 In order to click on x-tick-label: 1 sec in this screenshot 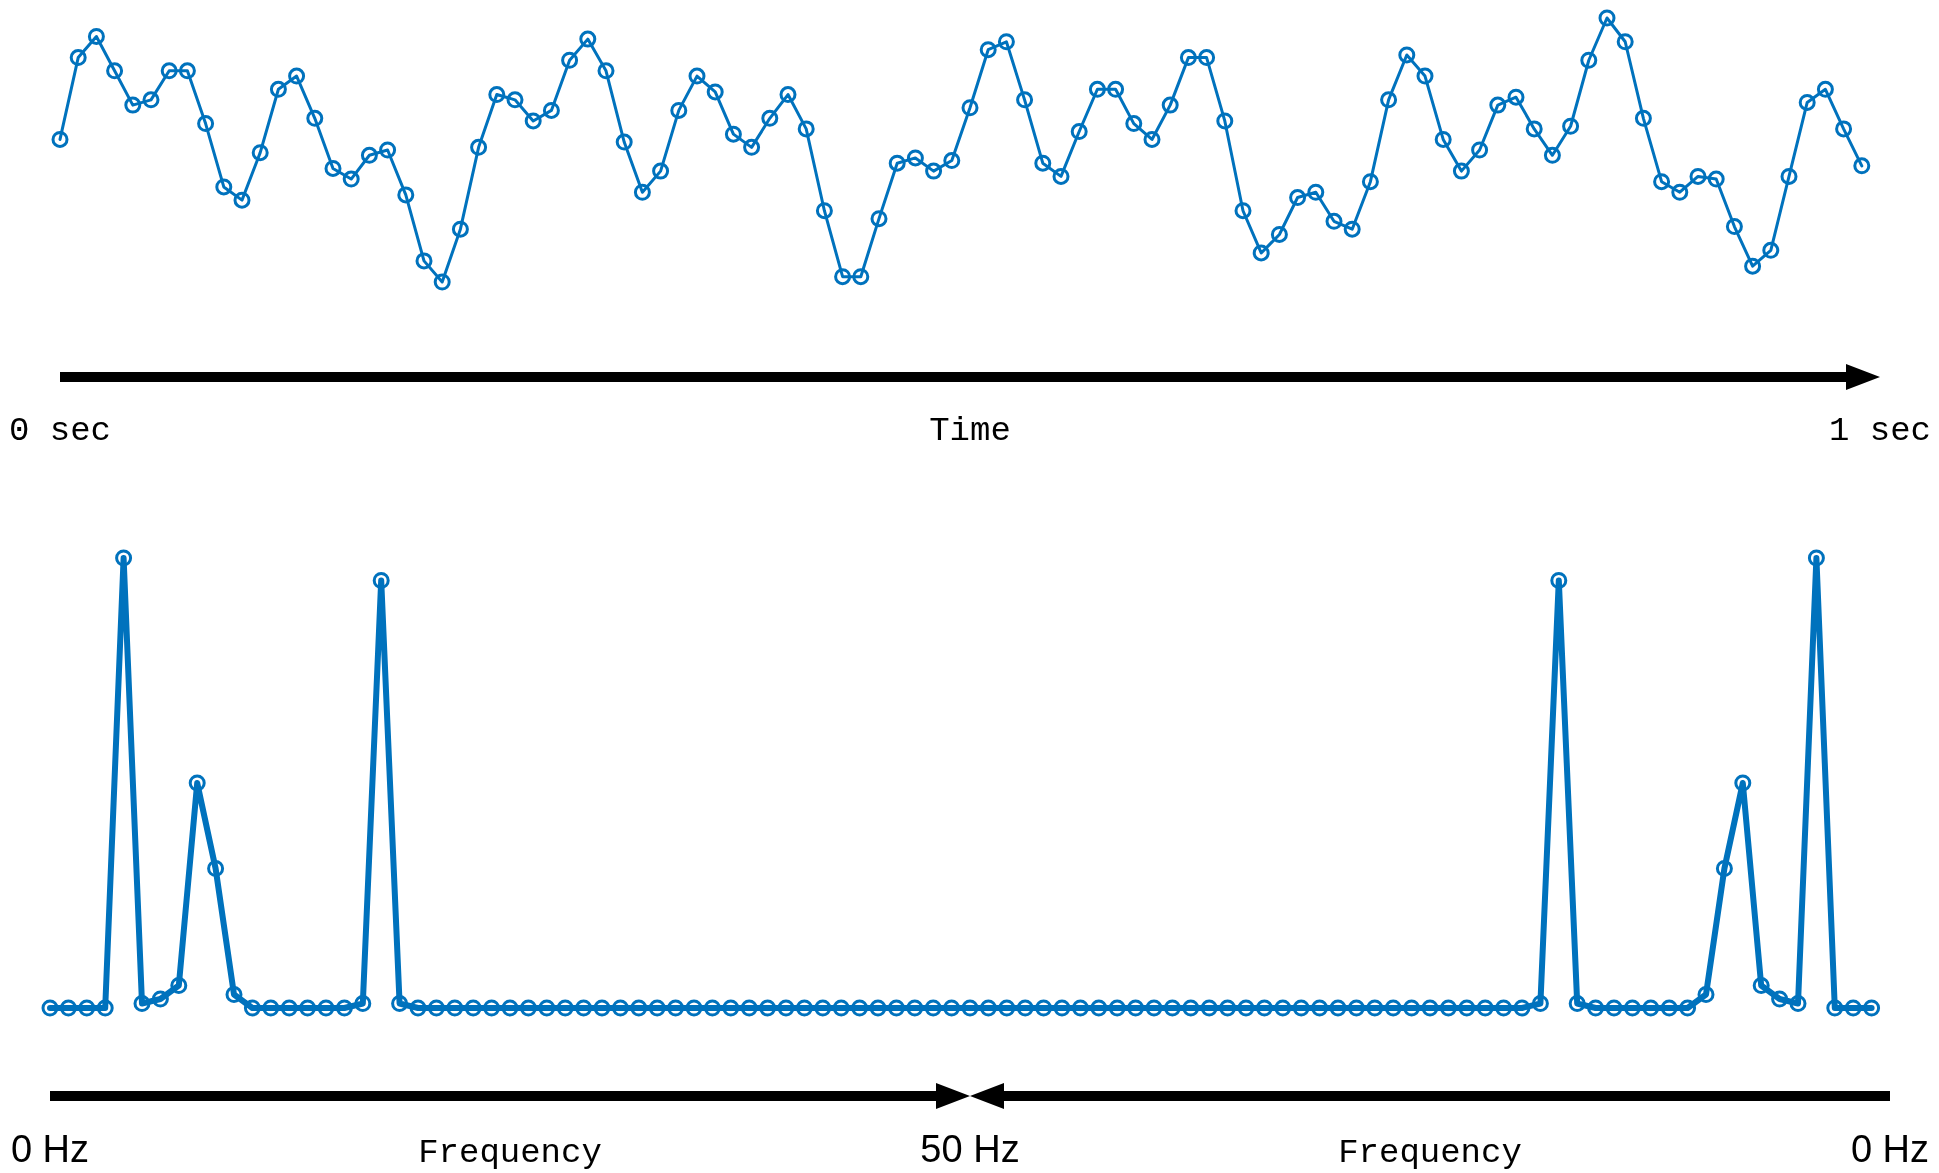, I will do `click(1880, 431)`.